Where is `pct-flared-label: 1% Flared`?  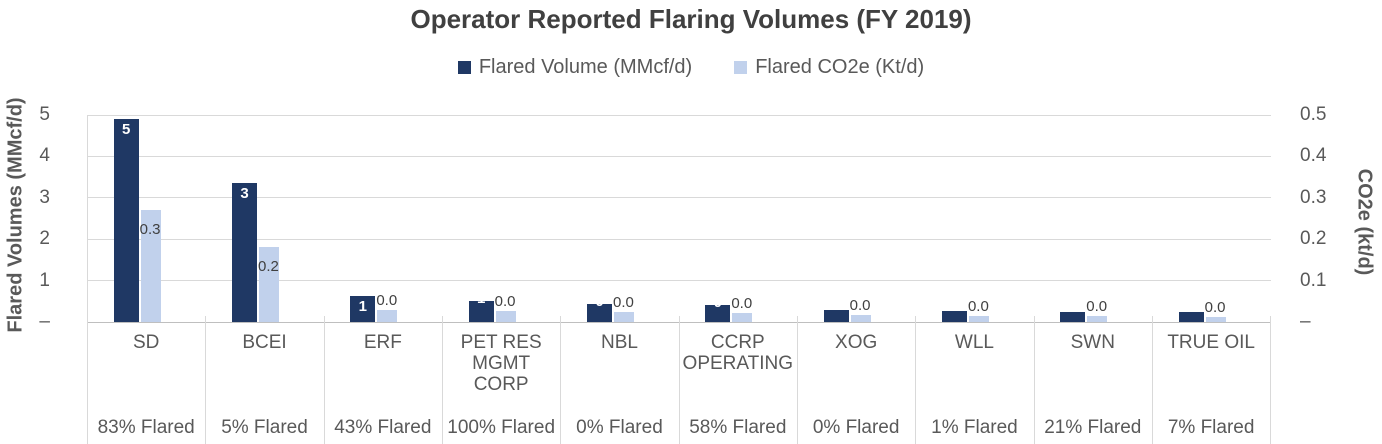
pct-flared-label: 1% Flared is located at coordinates (974, 427).